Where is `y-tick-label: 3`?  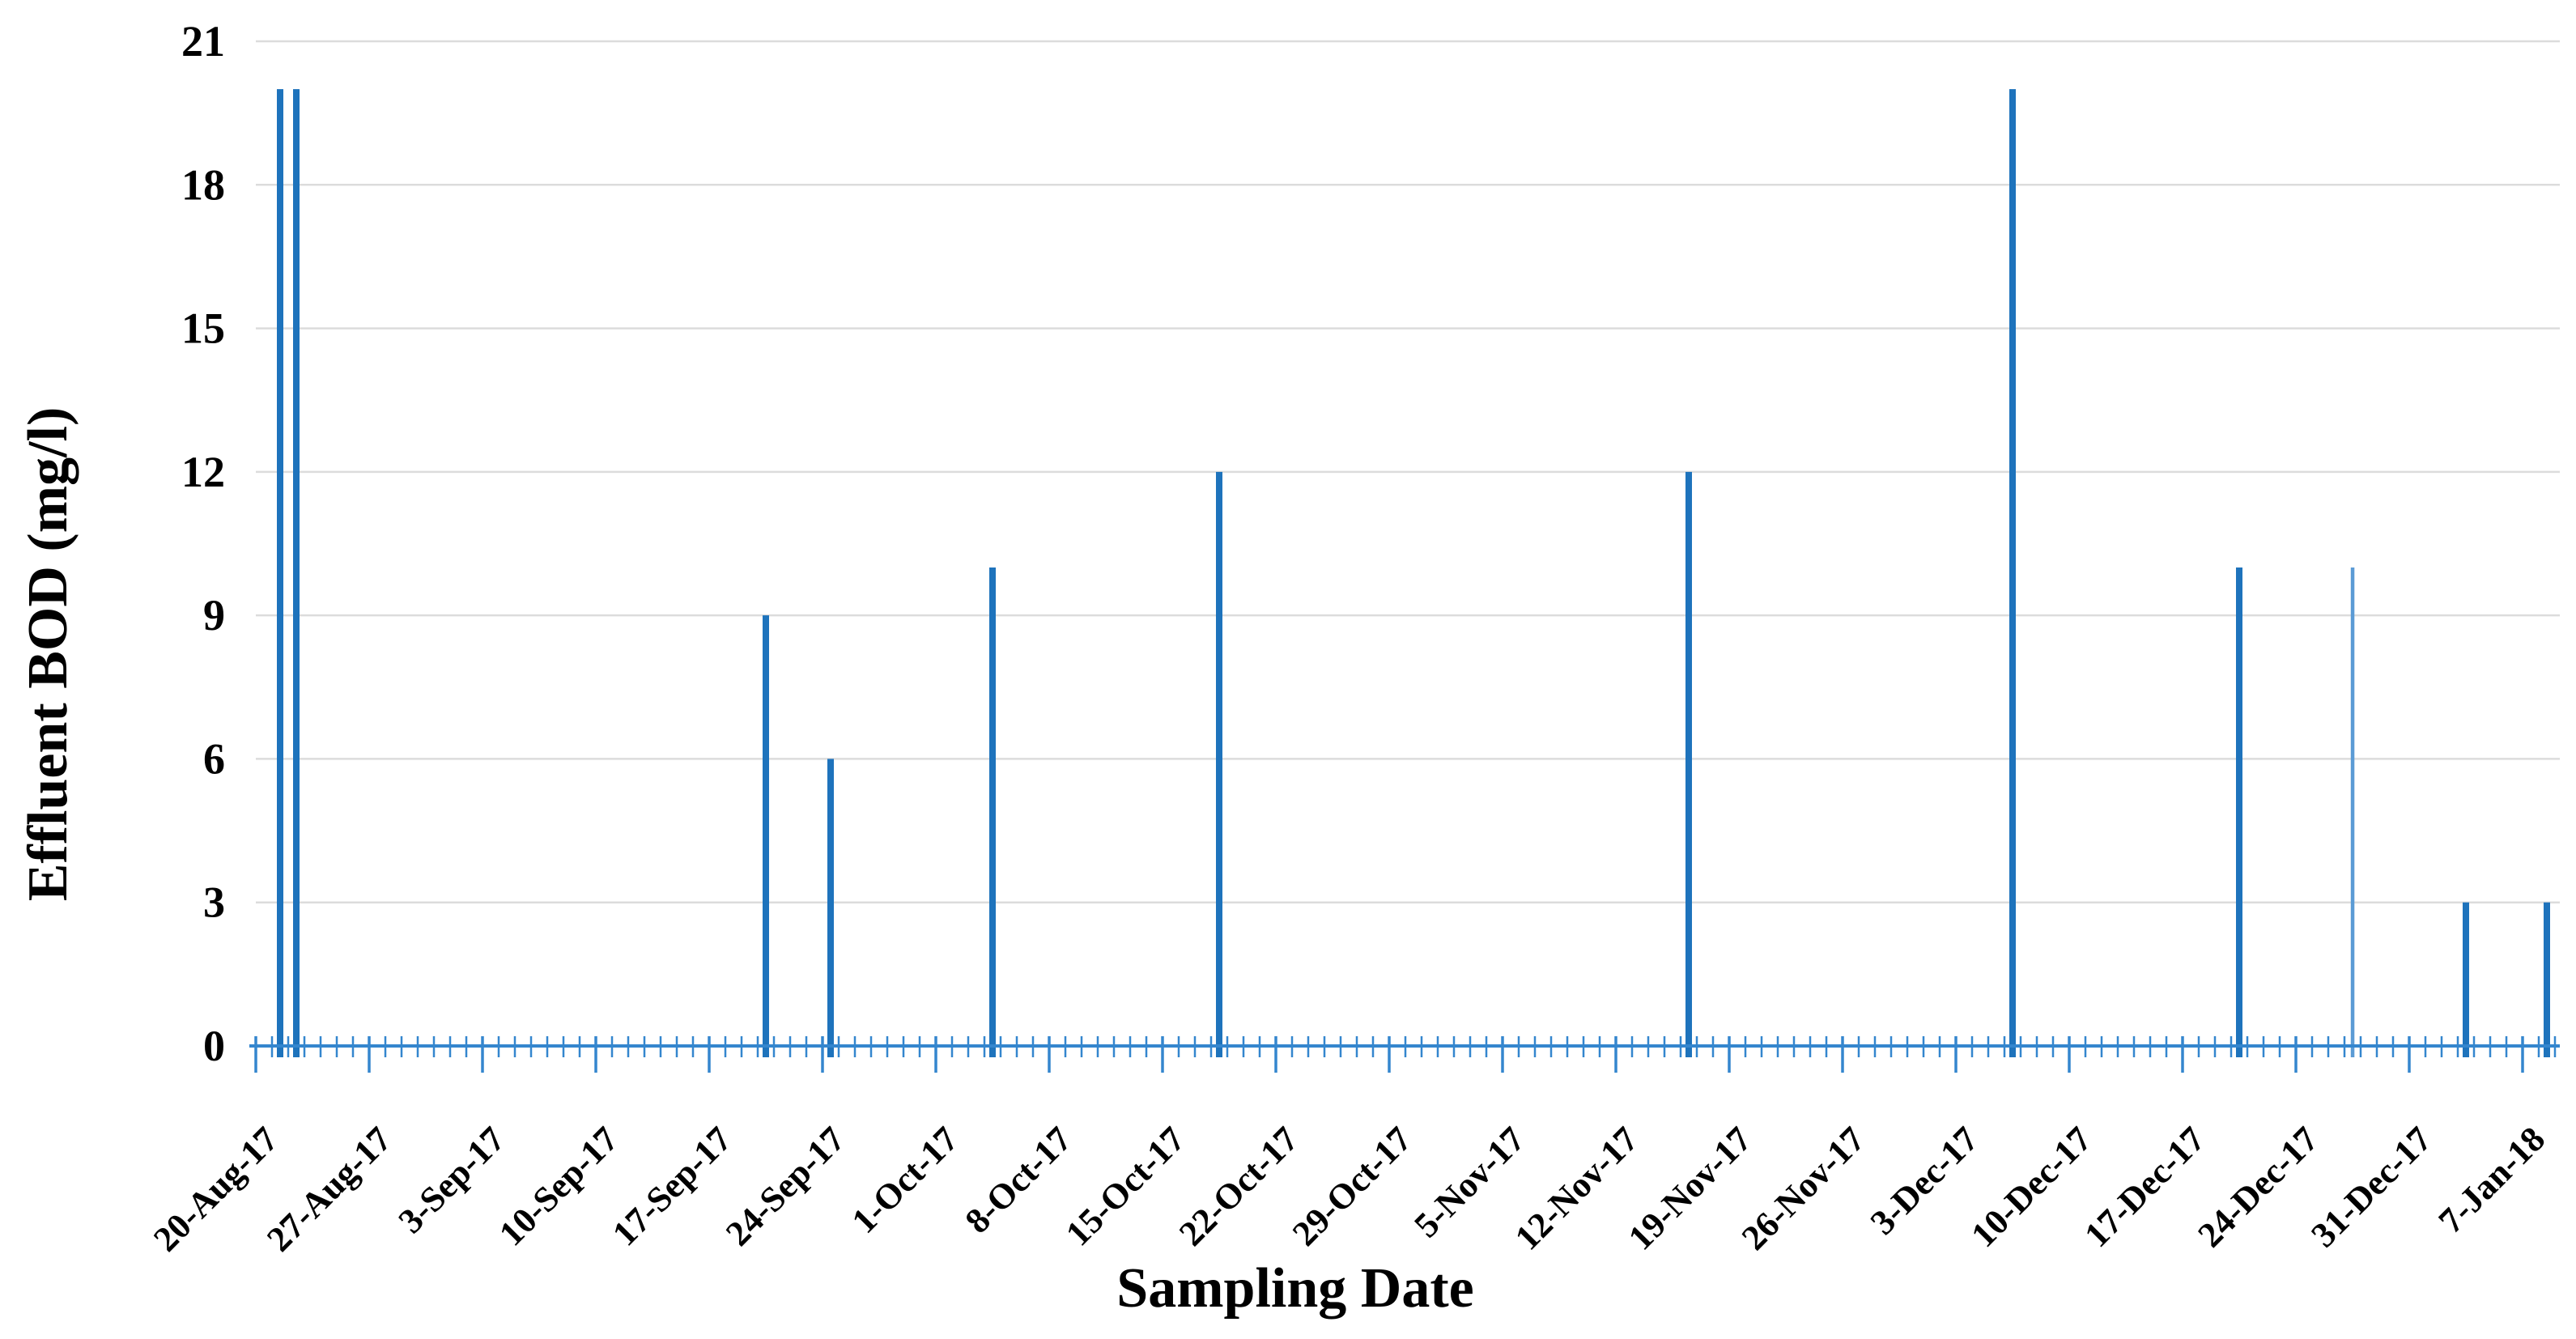 y-tick-label: 3 is located at coordinates (214, 902).